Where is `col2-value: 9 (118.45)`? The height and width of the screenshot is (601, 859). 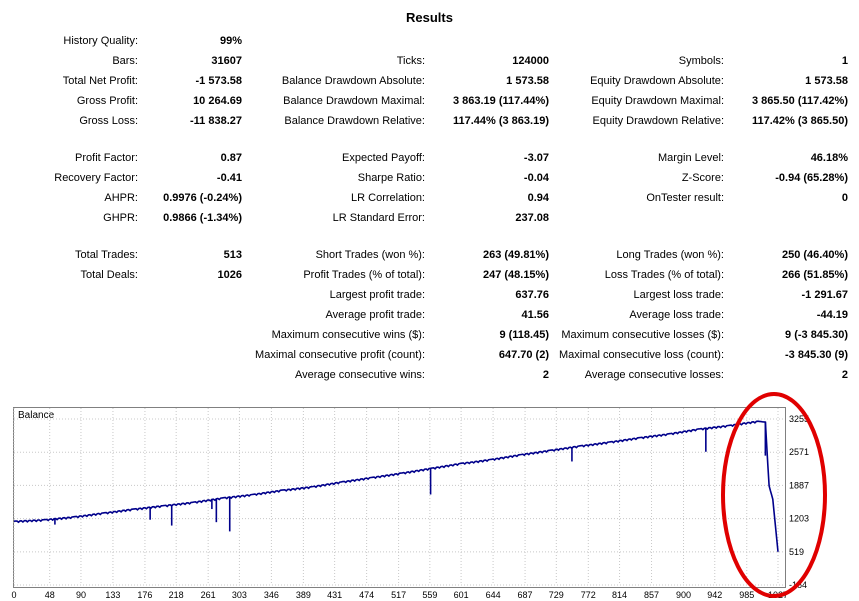 col2-value: 9 (118.45) is located at coordinates (524, 335).